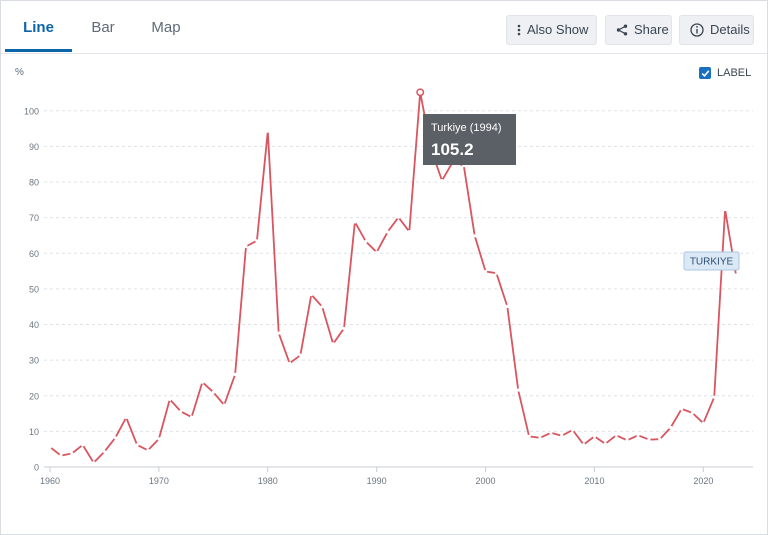 The width and height of the screenshot is (768, 535). What do you see at coordinates (697, 30) in the screenshot?
I see `info-icon` at bounding box center [697, 30].